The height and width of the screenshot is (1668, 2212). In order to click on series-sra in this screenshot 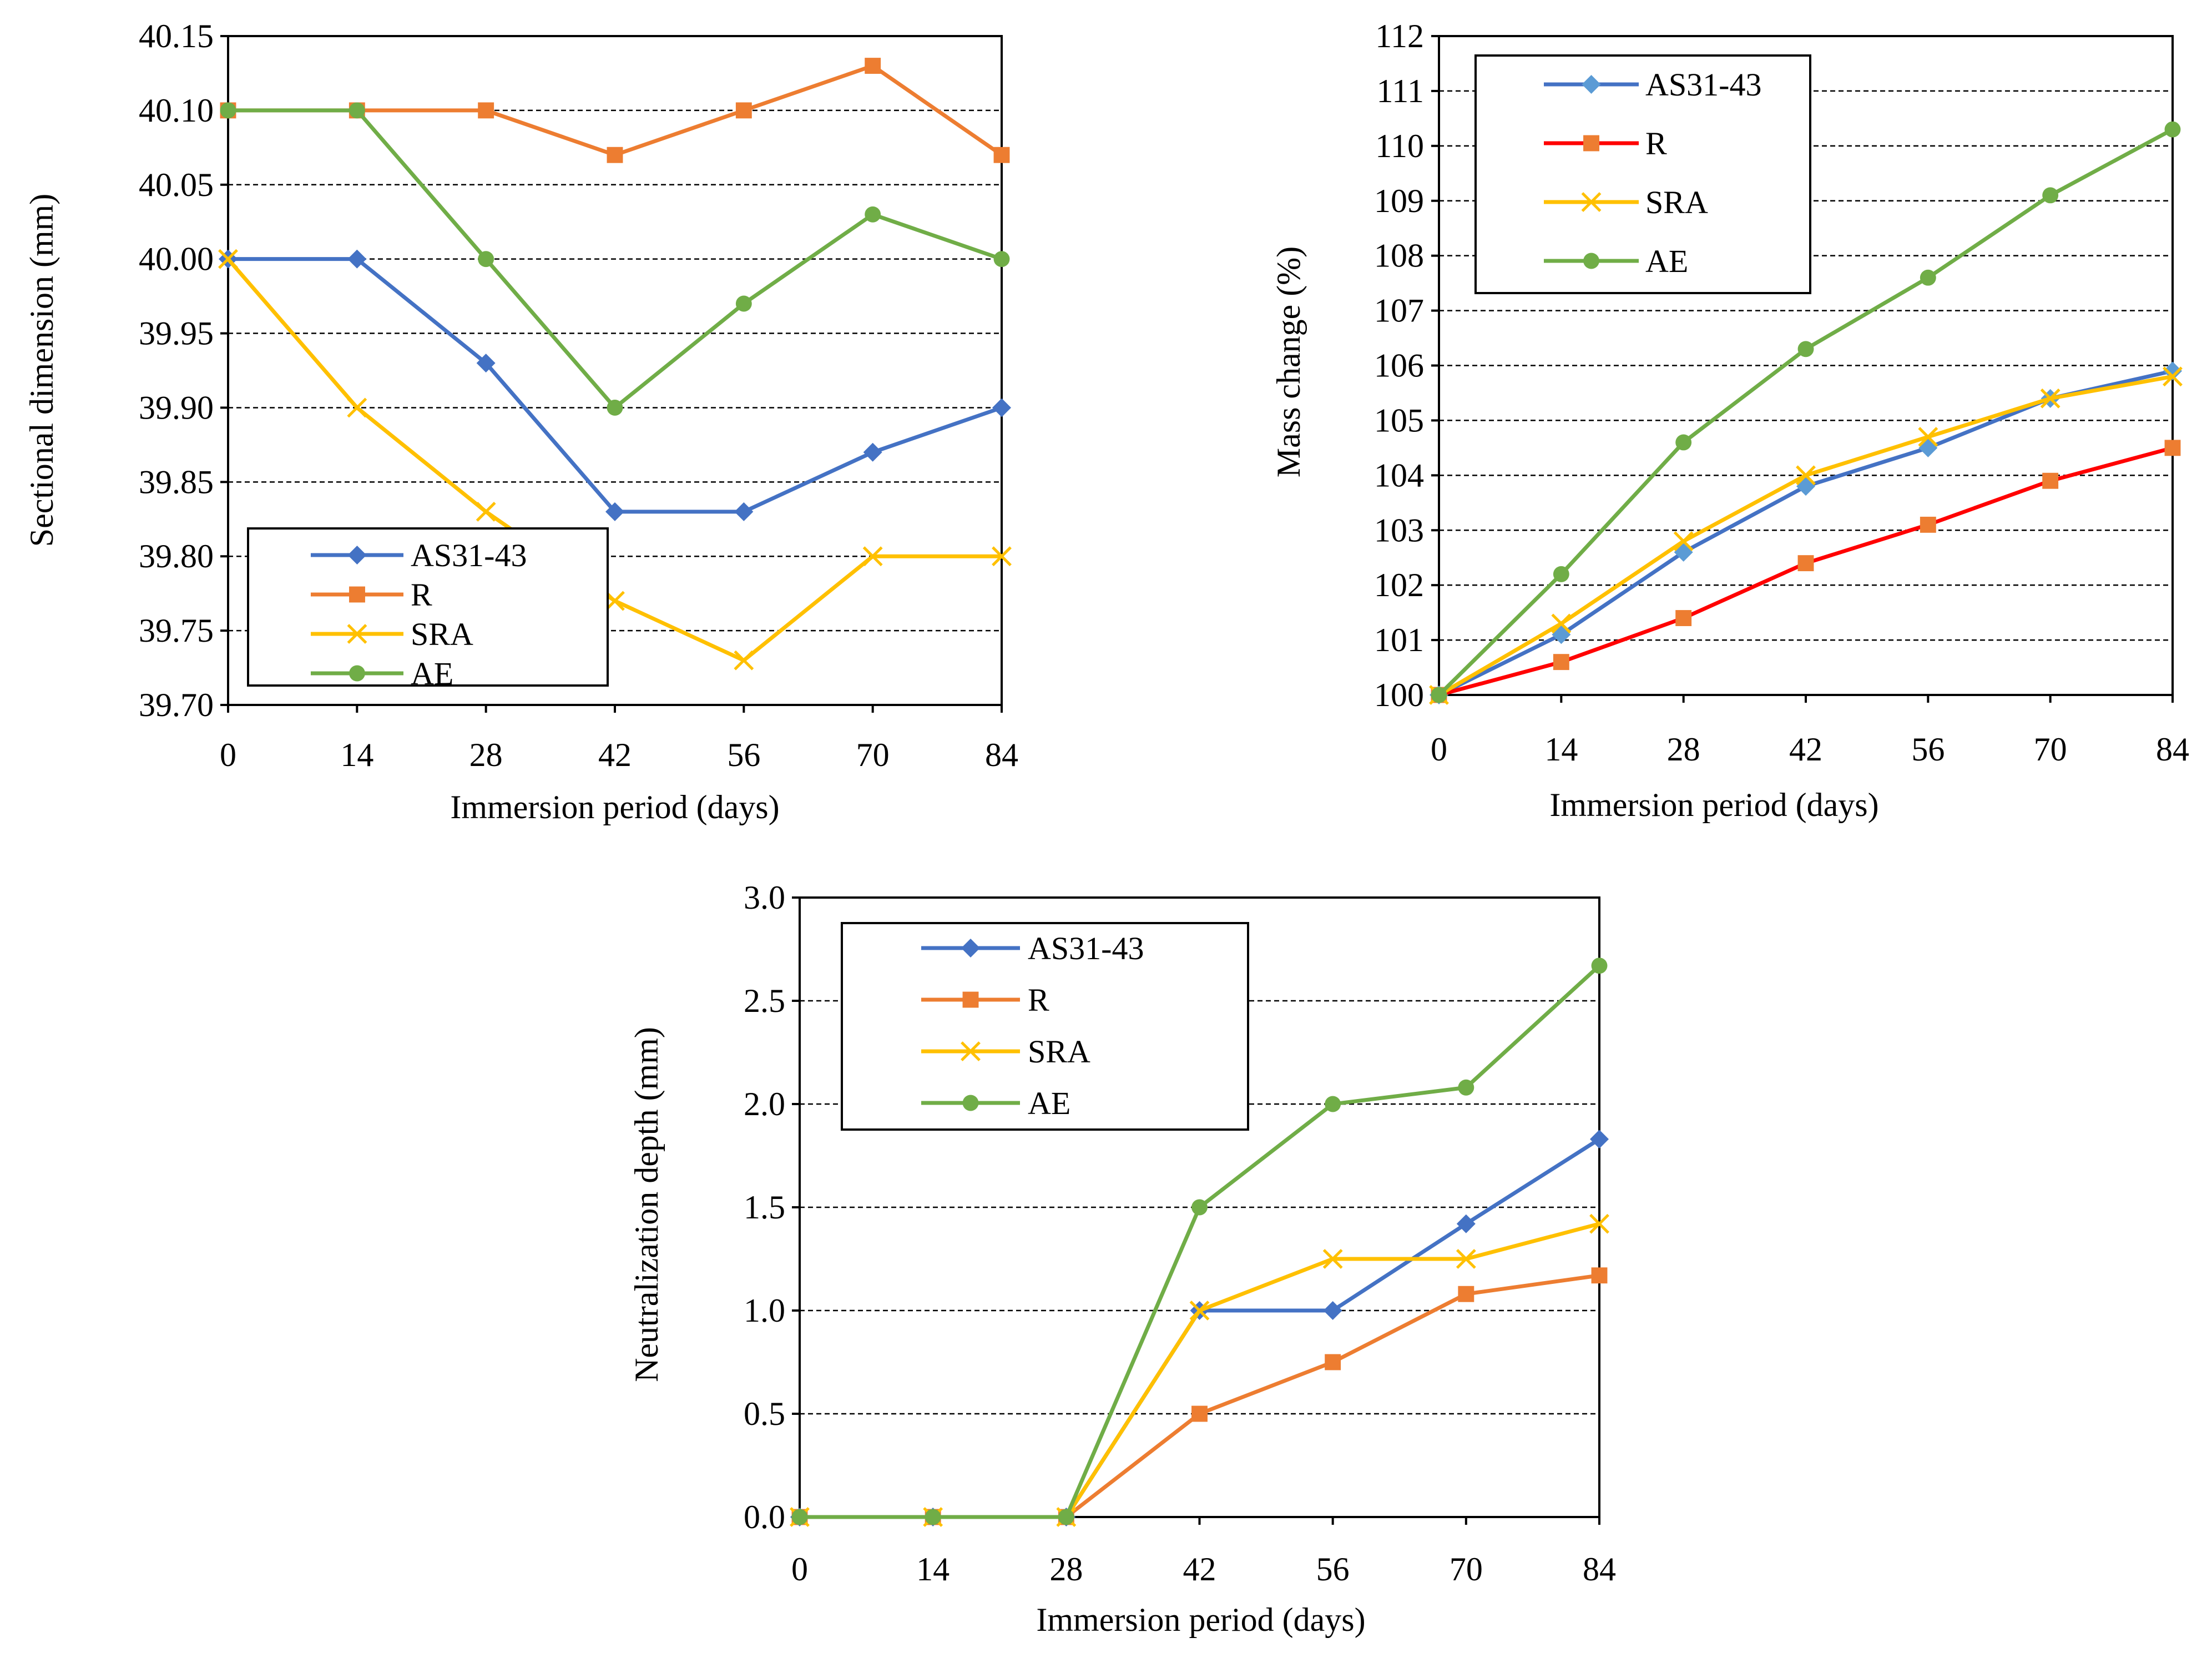, I will do `click(615, 460)`.